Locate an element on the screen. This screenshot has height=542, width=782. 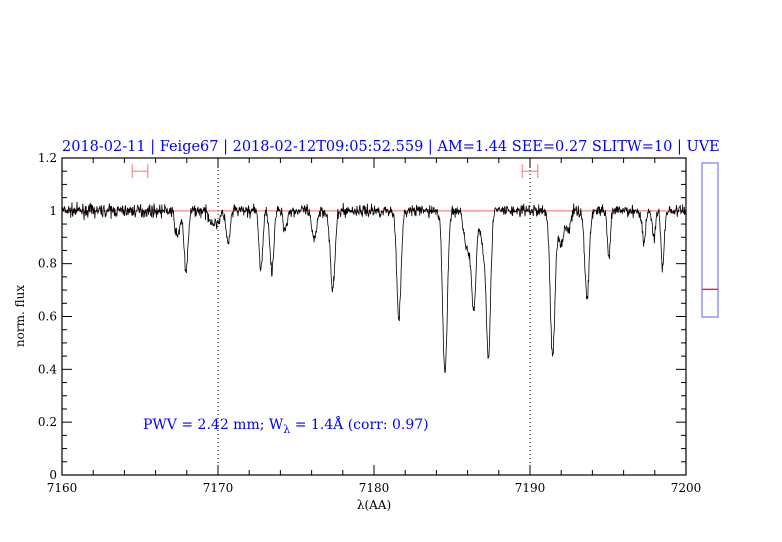
y-tick-label: 1 is located at coordinates (53, 211).